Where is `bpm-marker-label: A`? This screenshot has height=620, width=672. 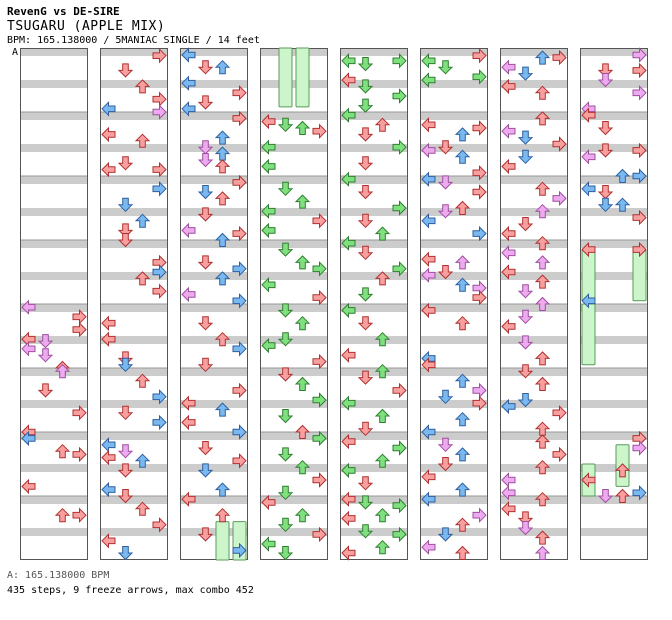 bpm-marker-label: A is located at coordinates (15, 52).